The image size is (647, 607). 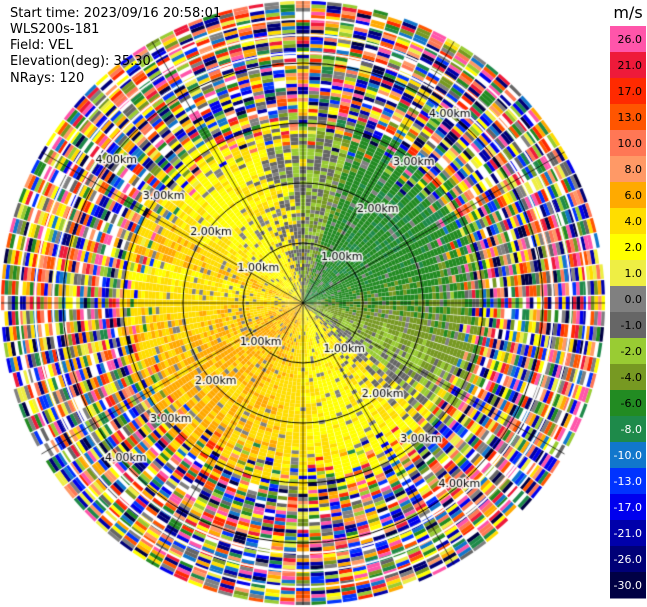 I want to click on colorbar-tick-label: 13.0, so click(x=630, y=117).